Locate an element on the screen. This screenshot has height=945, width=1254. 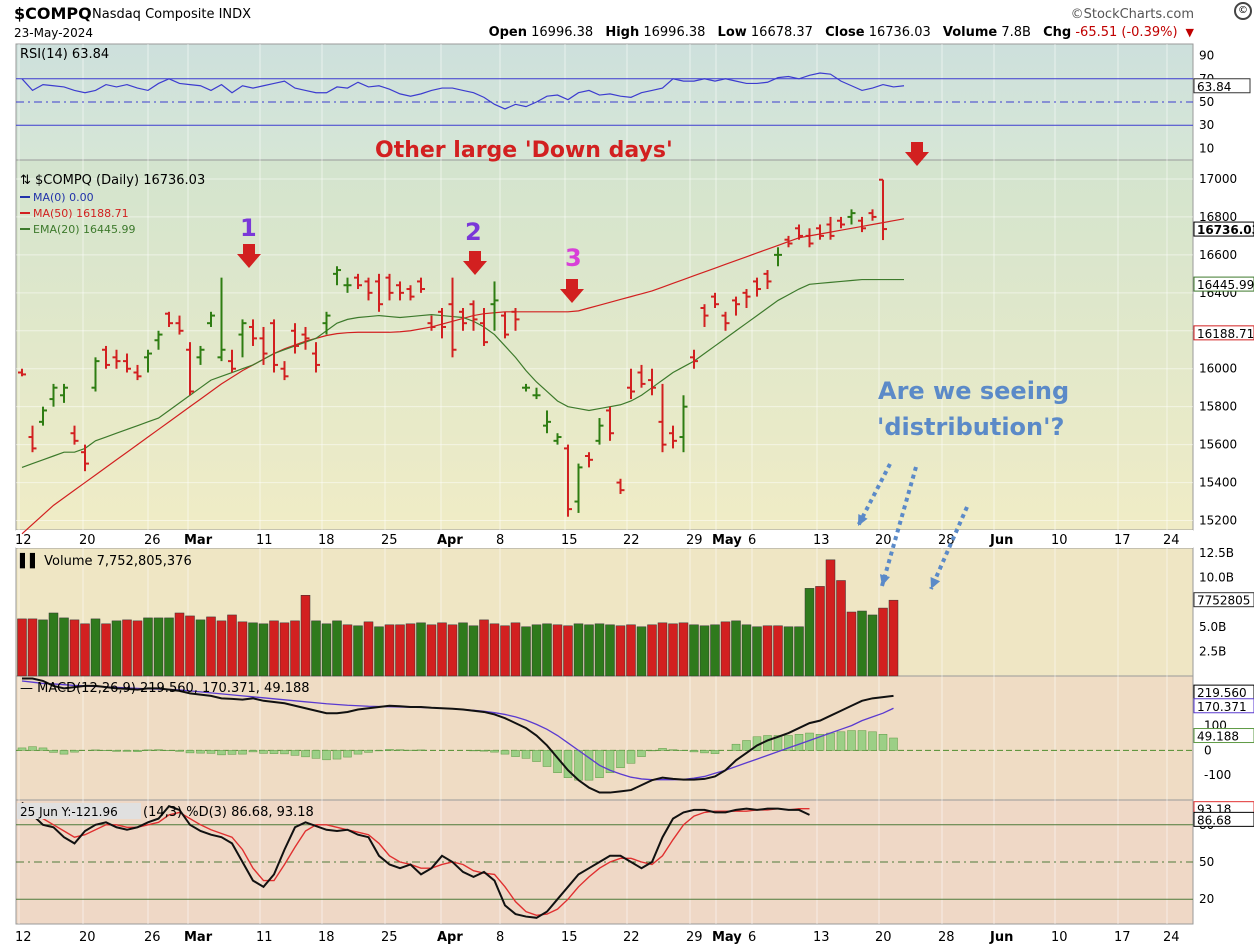
date-tick-label: 17 is located at coordinates (1122, 540).